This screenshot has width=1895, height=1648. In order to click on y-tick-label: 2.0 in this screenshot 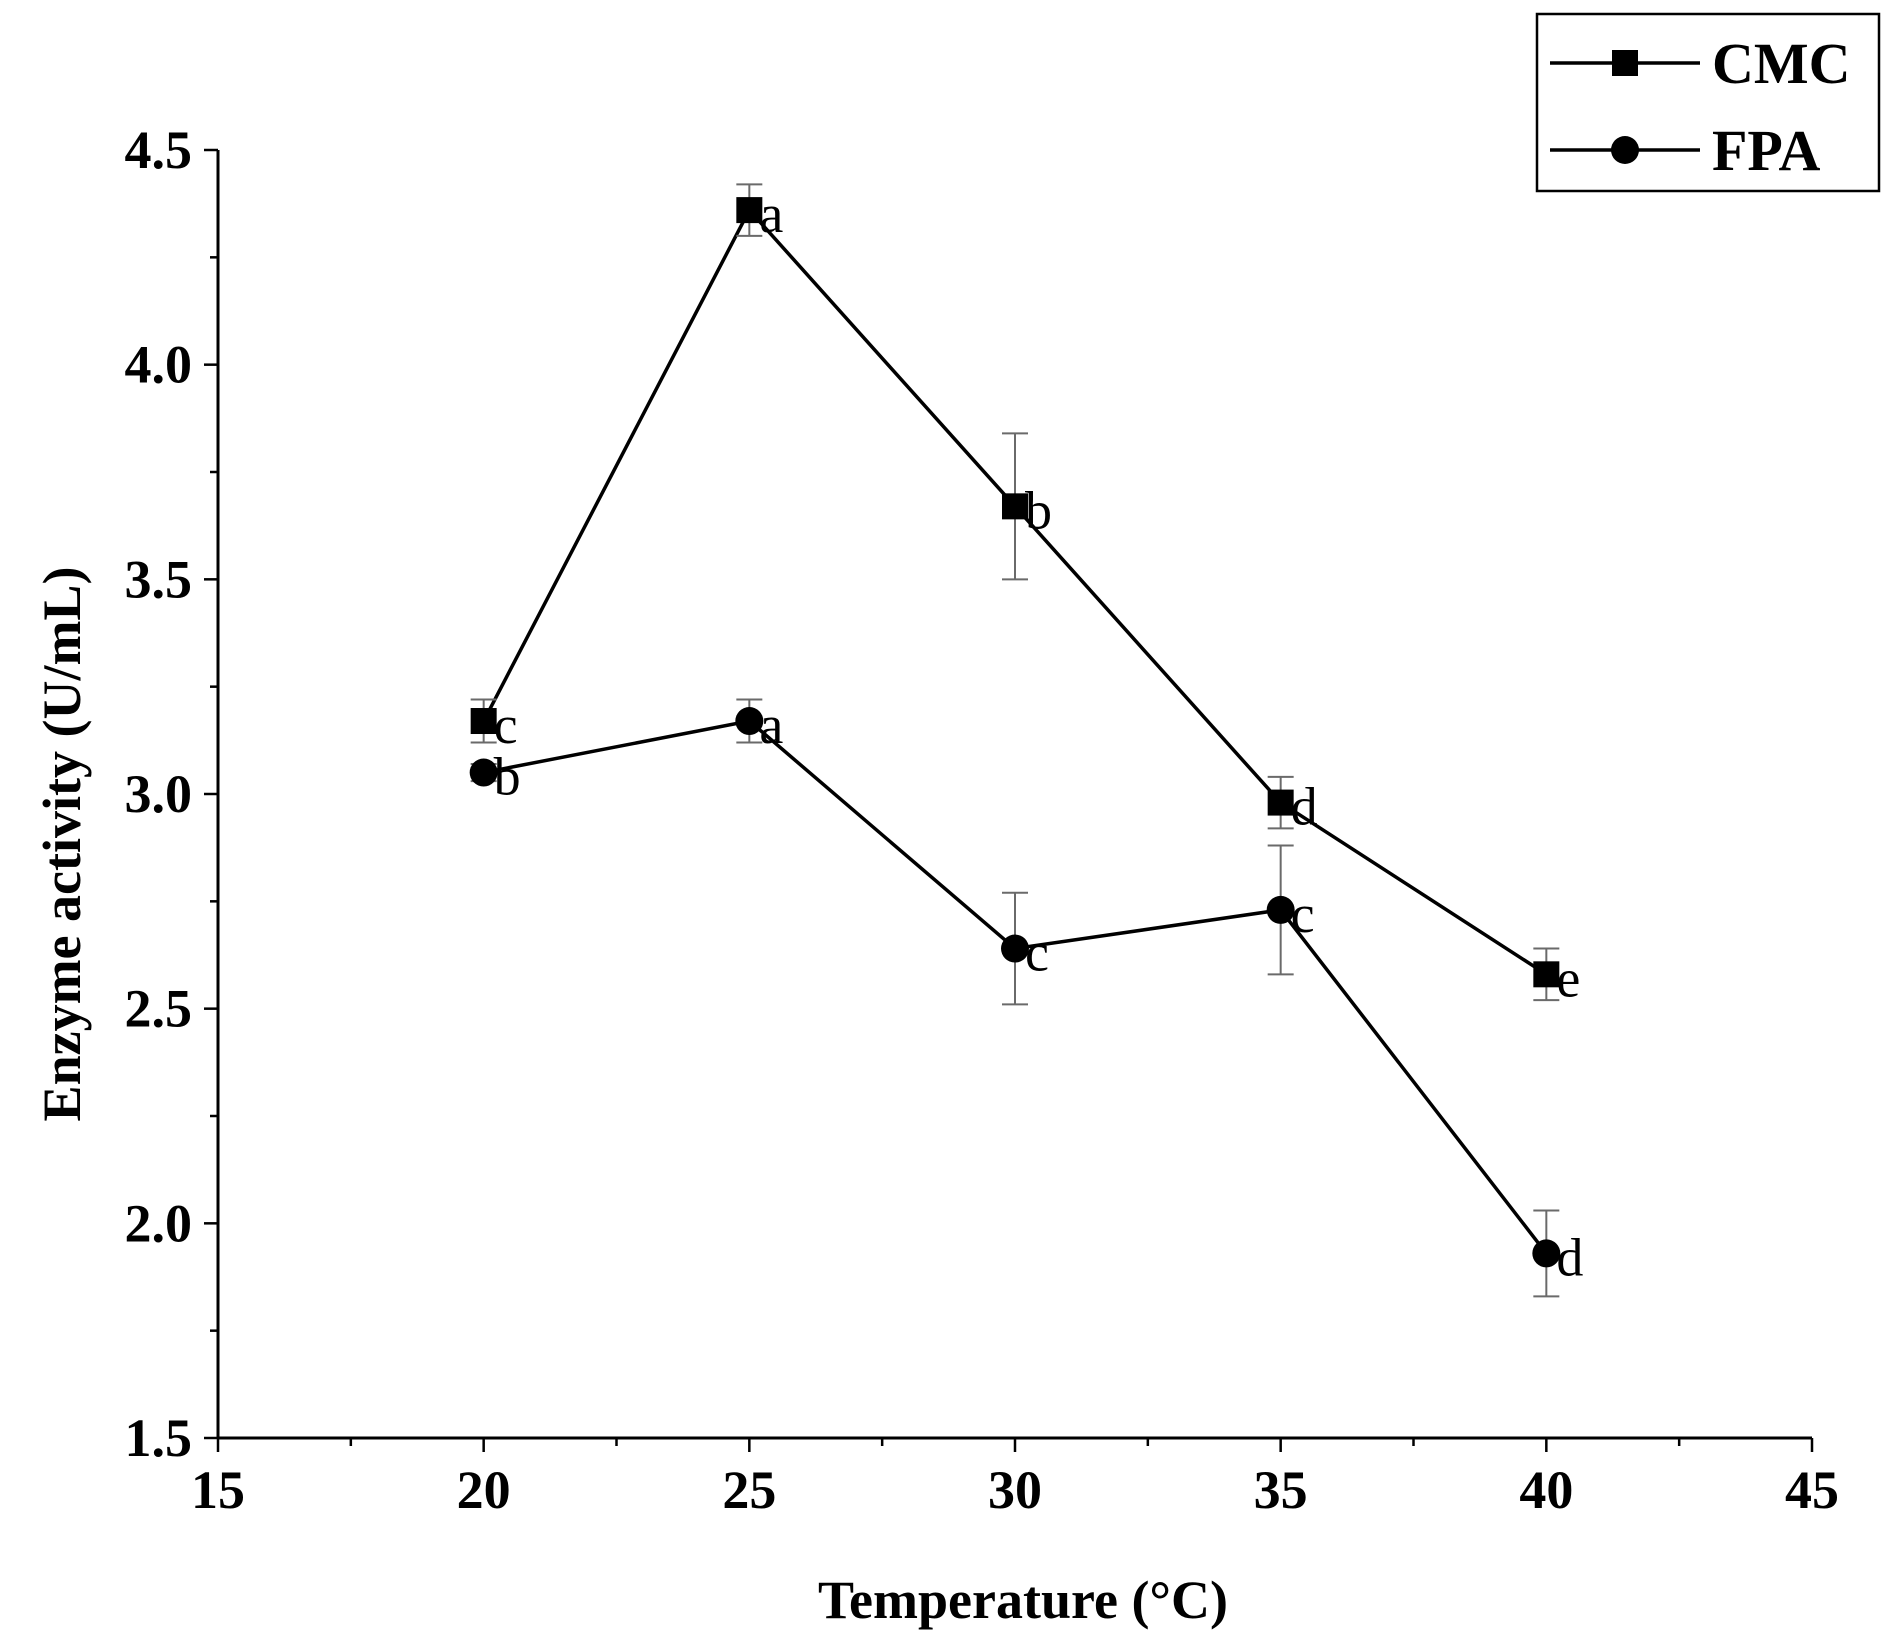, I will do `click(159, 1223)`.